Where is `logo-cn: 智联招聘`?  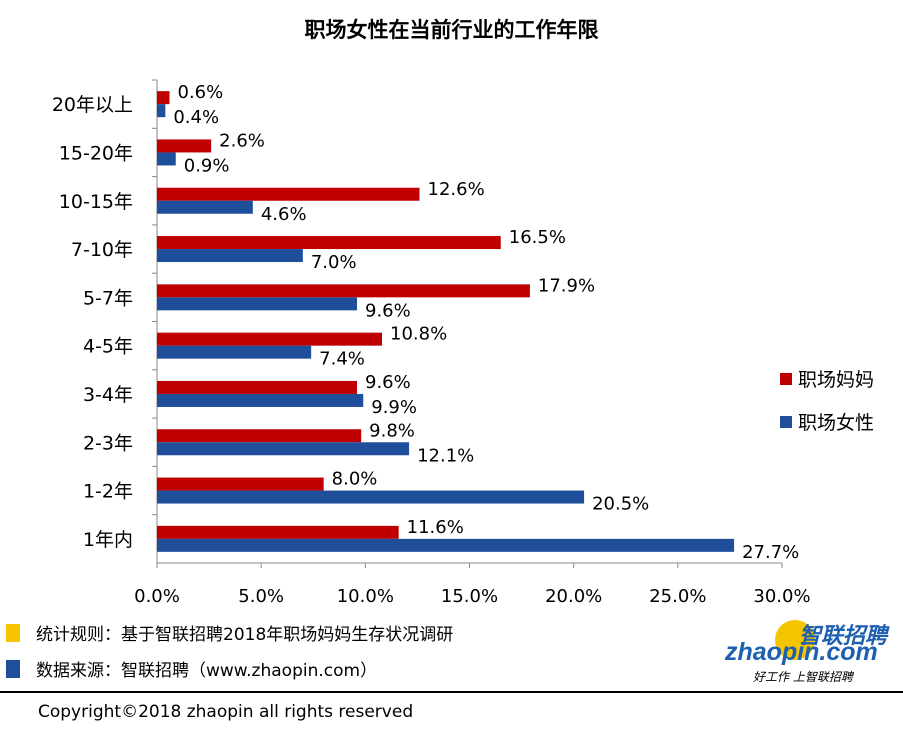
logo-cn: 智联招聘 is located at coordinates (842, 636).